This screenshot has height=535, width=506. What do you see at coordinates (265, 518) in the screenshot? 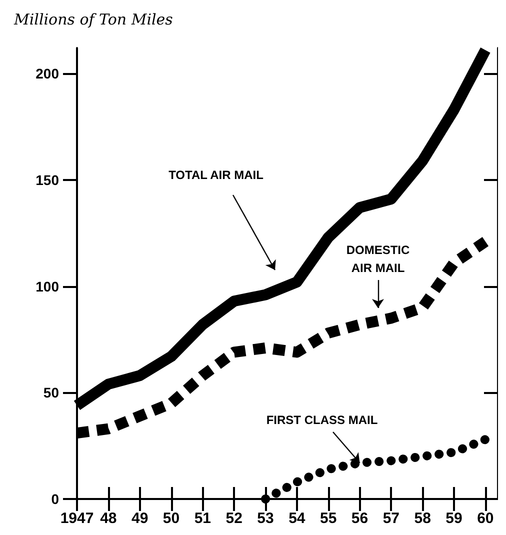
I see `x-tick-label: 53` at bounding box center [265, 518].